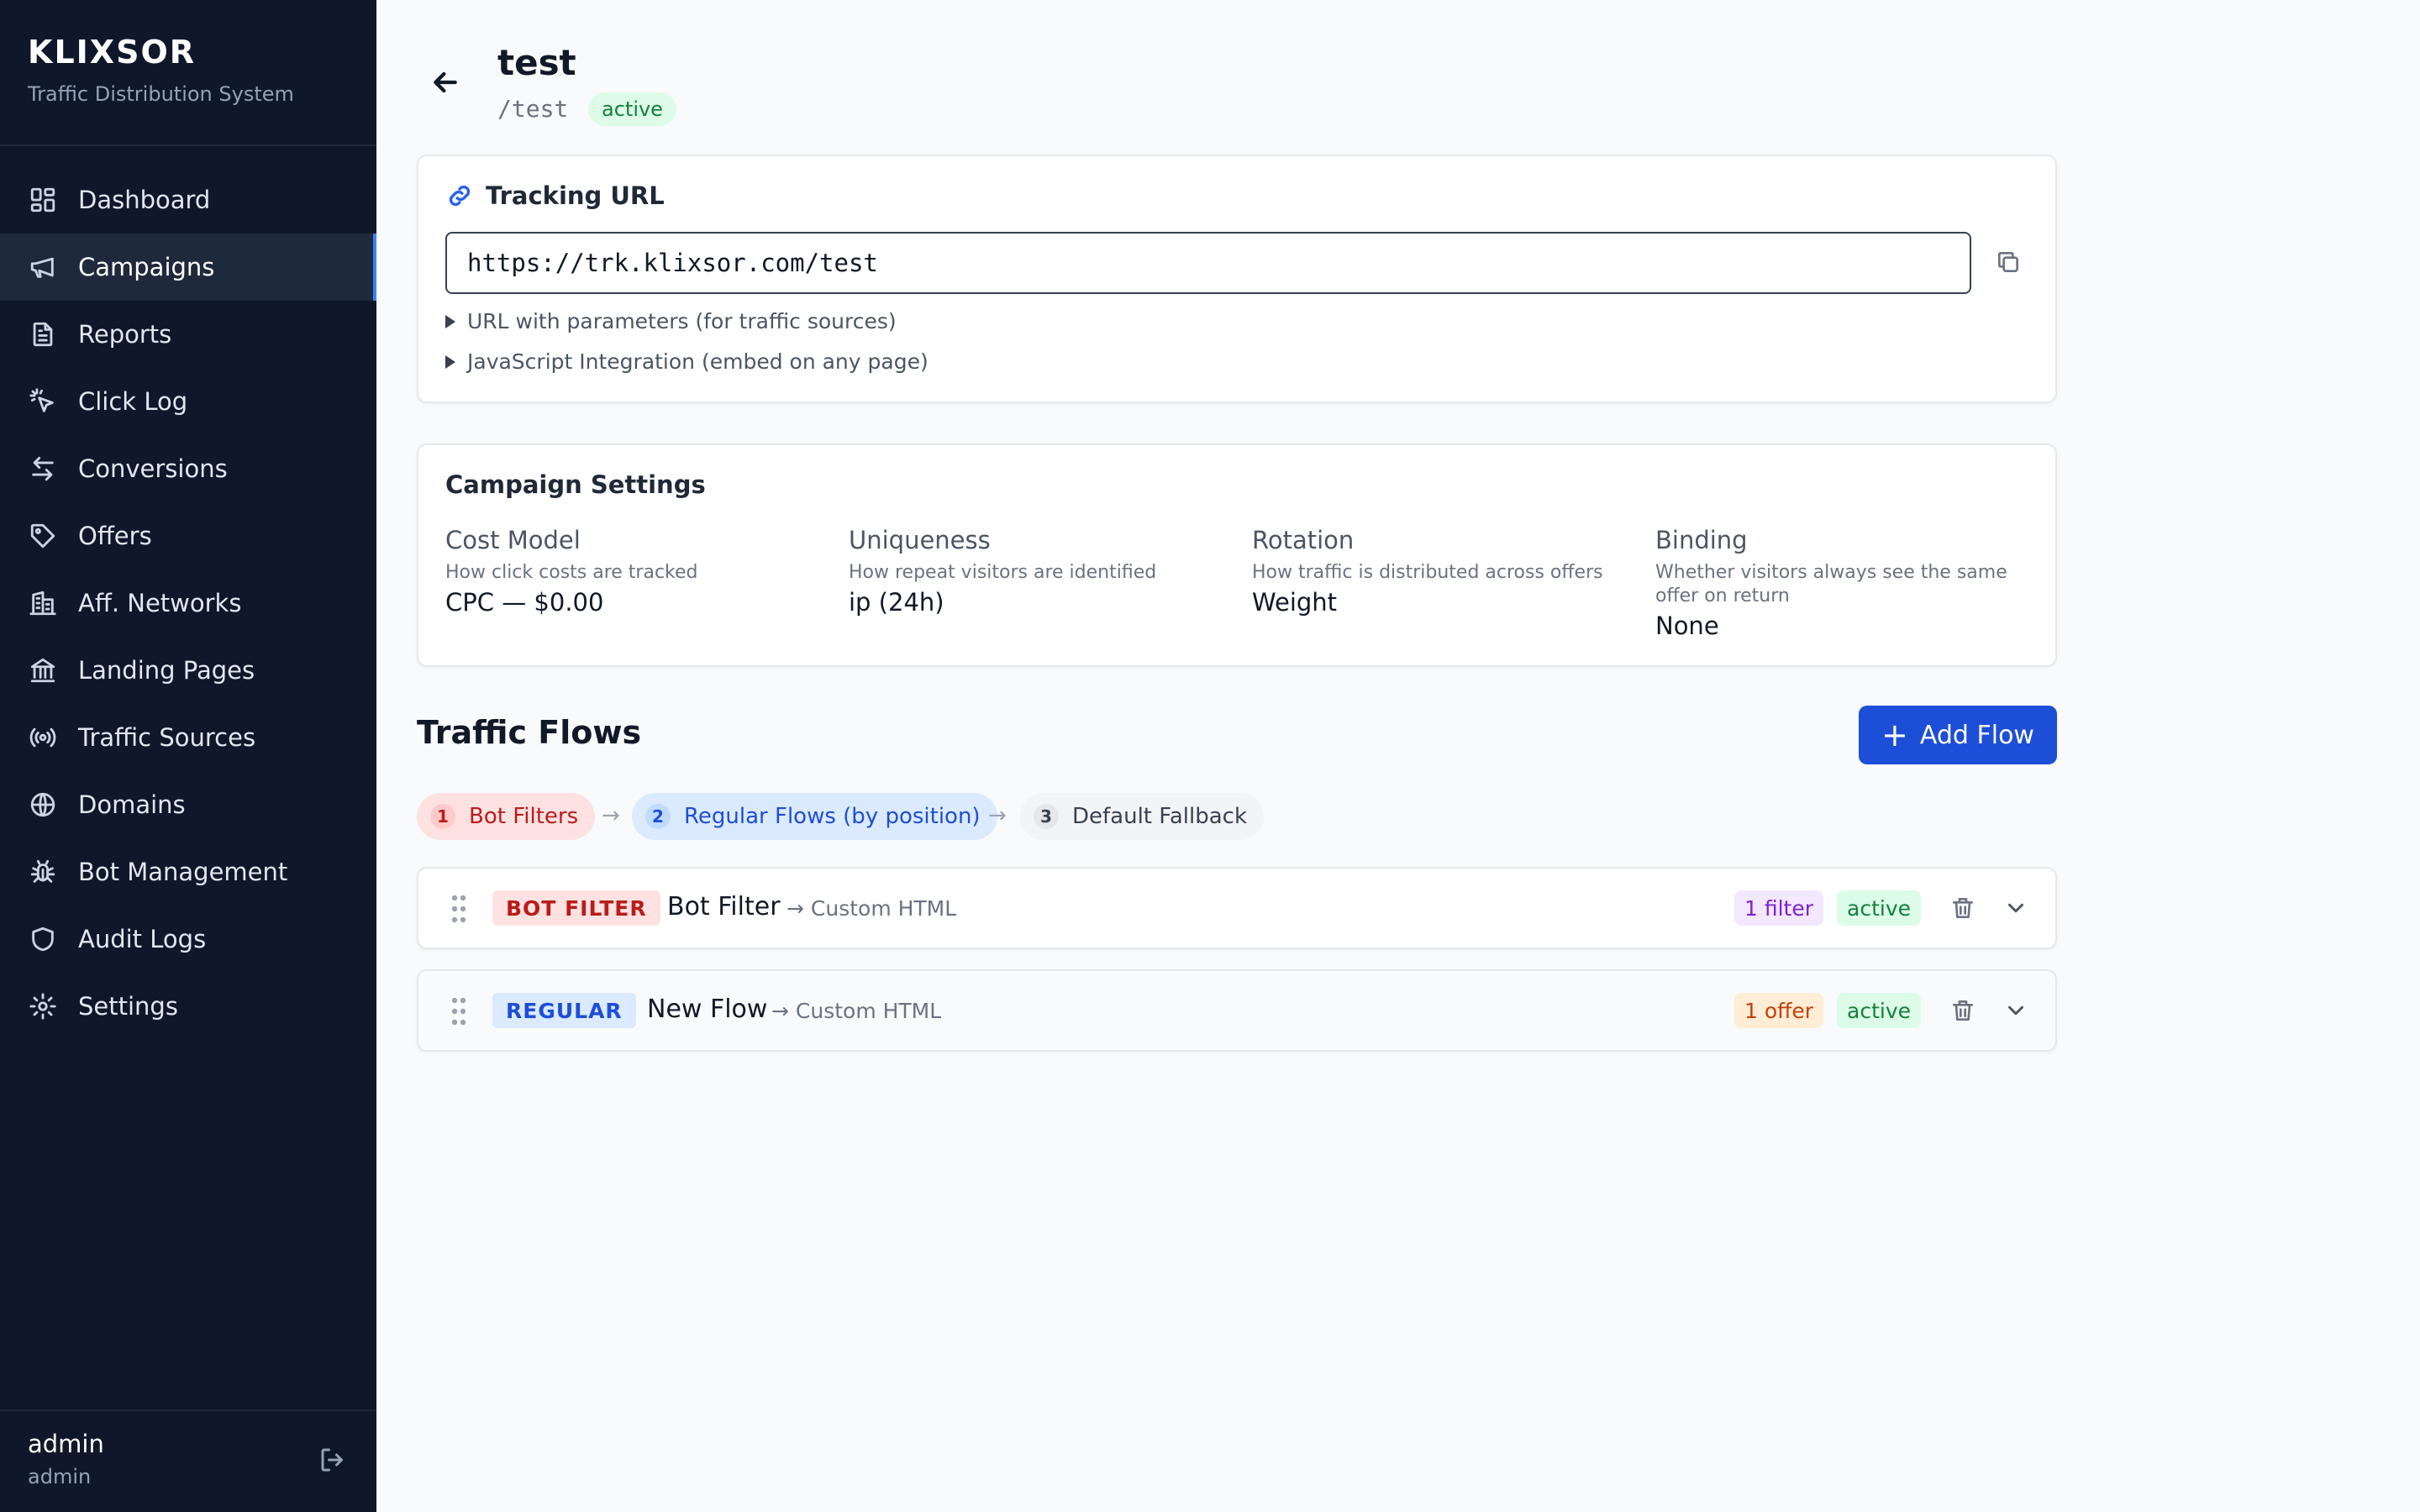 The height and width of the screenshot is (1512, 2420). I want to click on copy-url-button, so click(2010, 264).